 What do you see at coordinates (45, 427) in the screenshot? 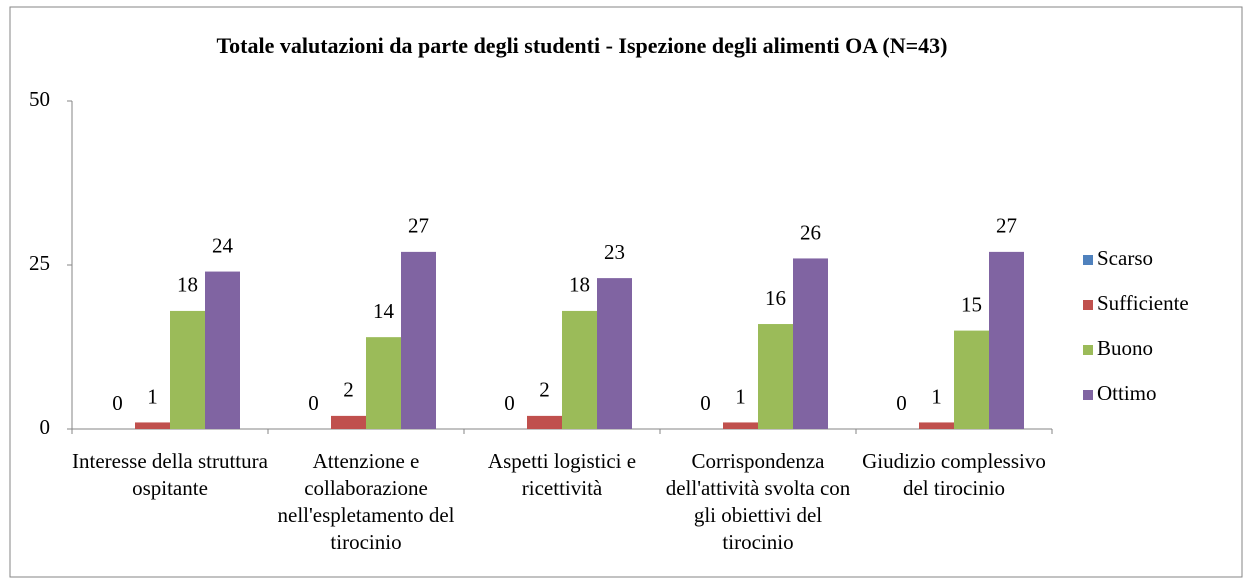
I see `y-tick-label: 0` at bounding box center [45, 427].